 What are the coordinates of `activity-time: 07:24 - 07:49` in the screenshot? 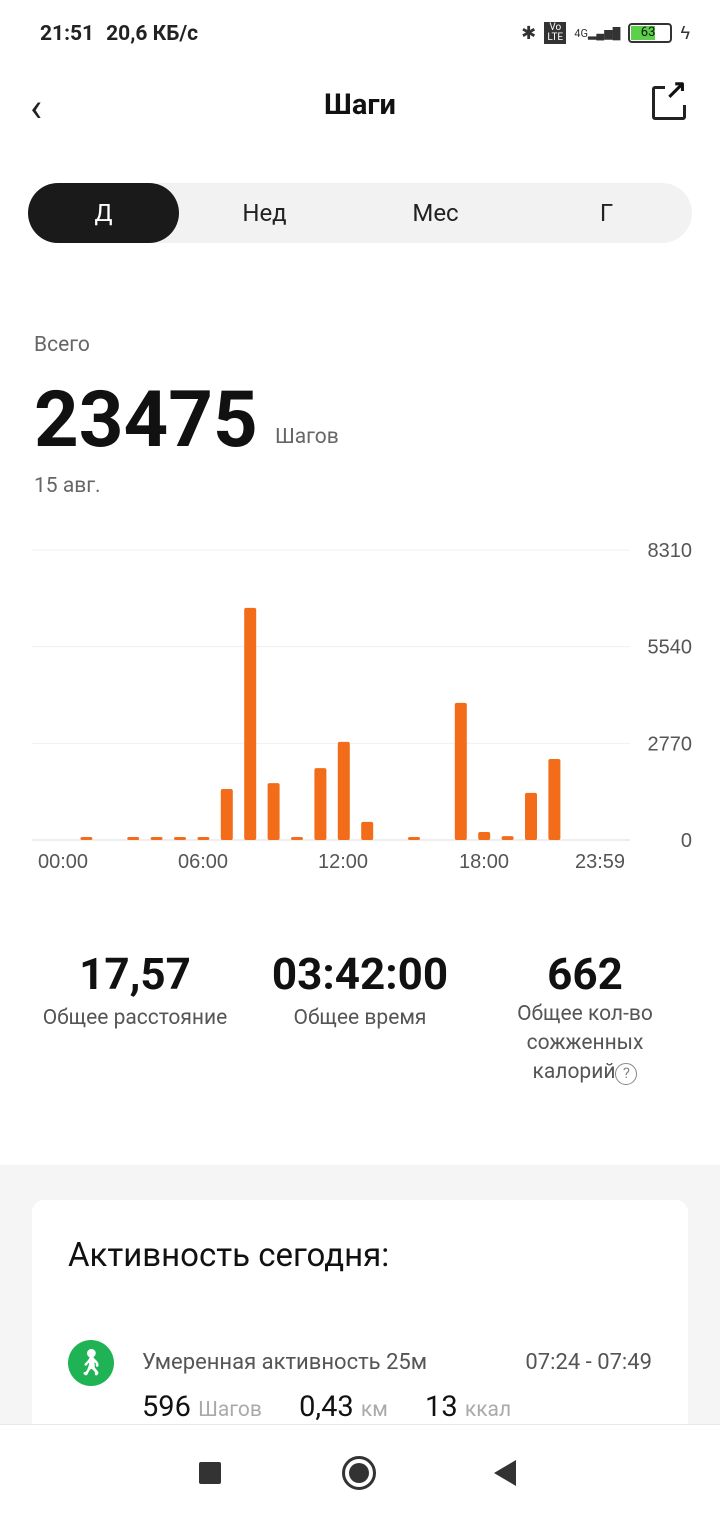 It's located at (588, 1362).